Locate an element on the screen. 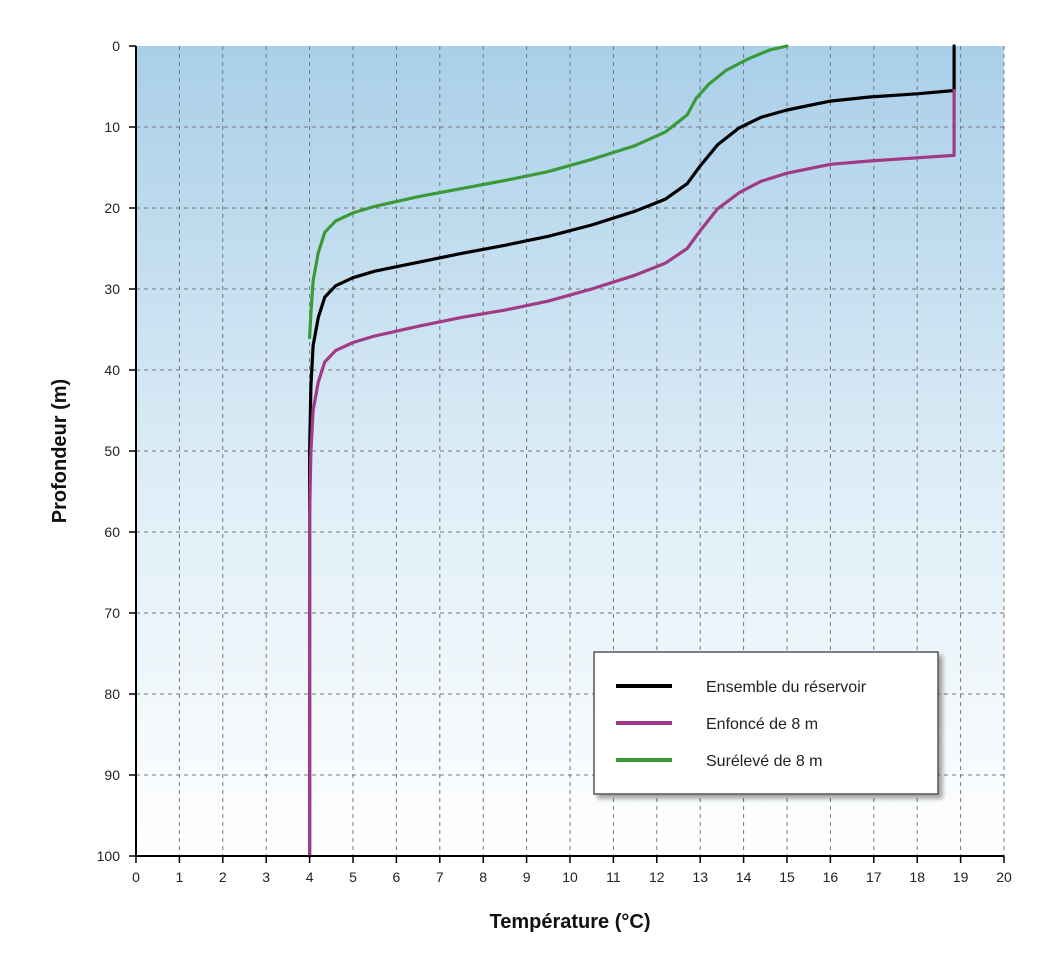 The height and width of the screenshot is (971, 1058). x-tick-label: 8 is located at coordinates (483, 877).